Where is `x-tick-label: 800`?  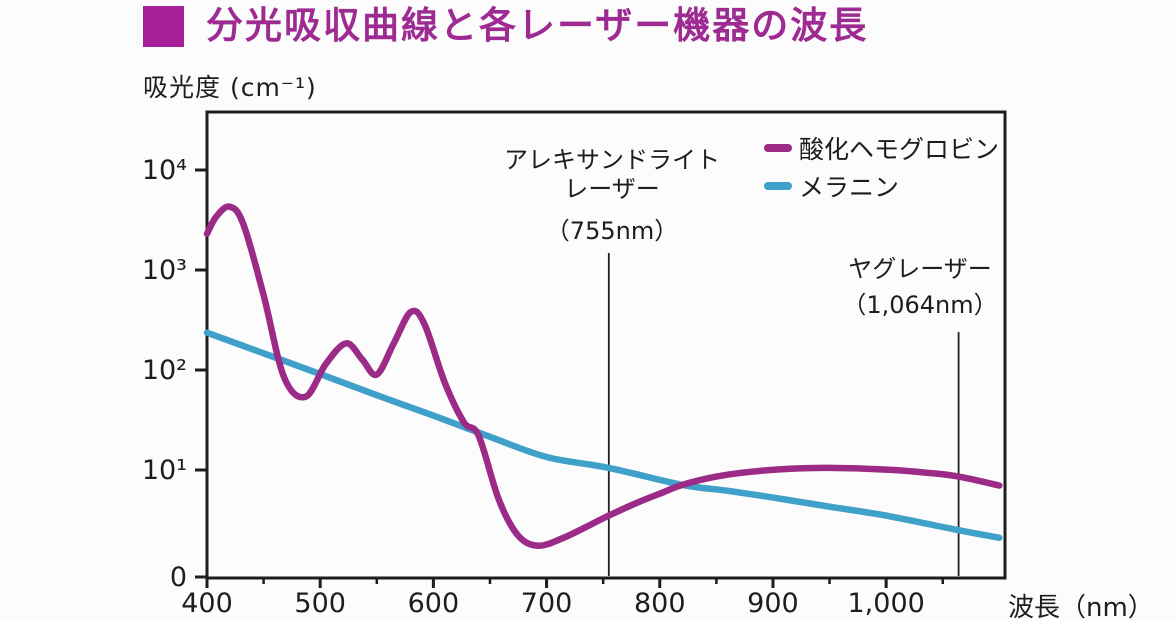 x-tick-label: 800 is located at coordinates (660, 603).